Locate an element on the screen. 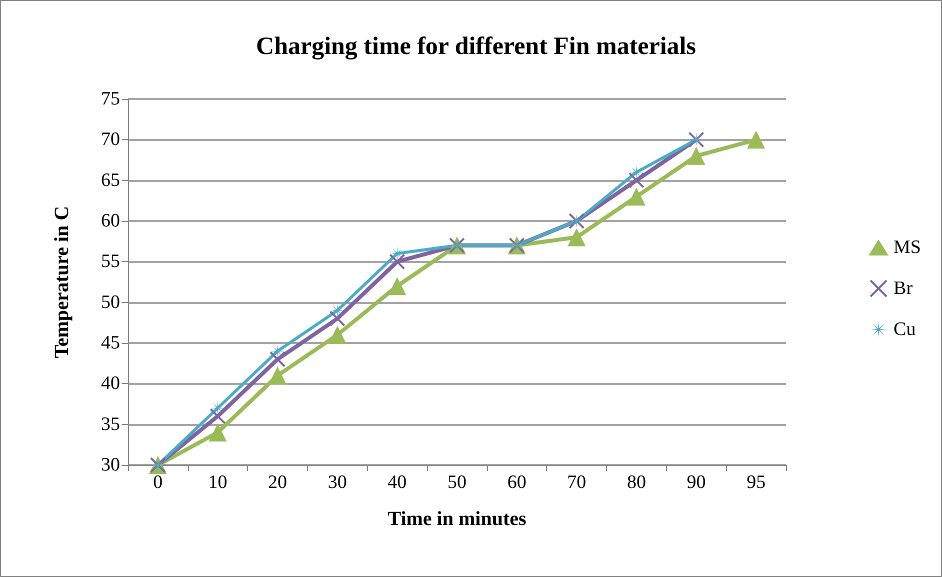 The width and height of the screenshot is (942, 577). x-tick-label: 50 is located at coordinates (457, 482).